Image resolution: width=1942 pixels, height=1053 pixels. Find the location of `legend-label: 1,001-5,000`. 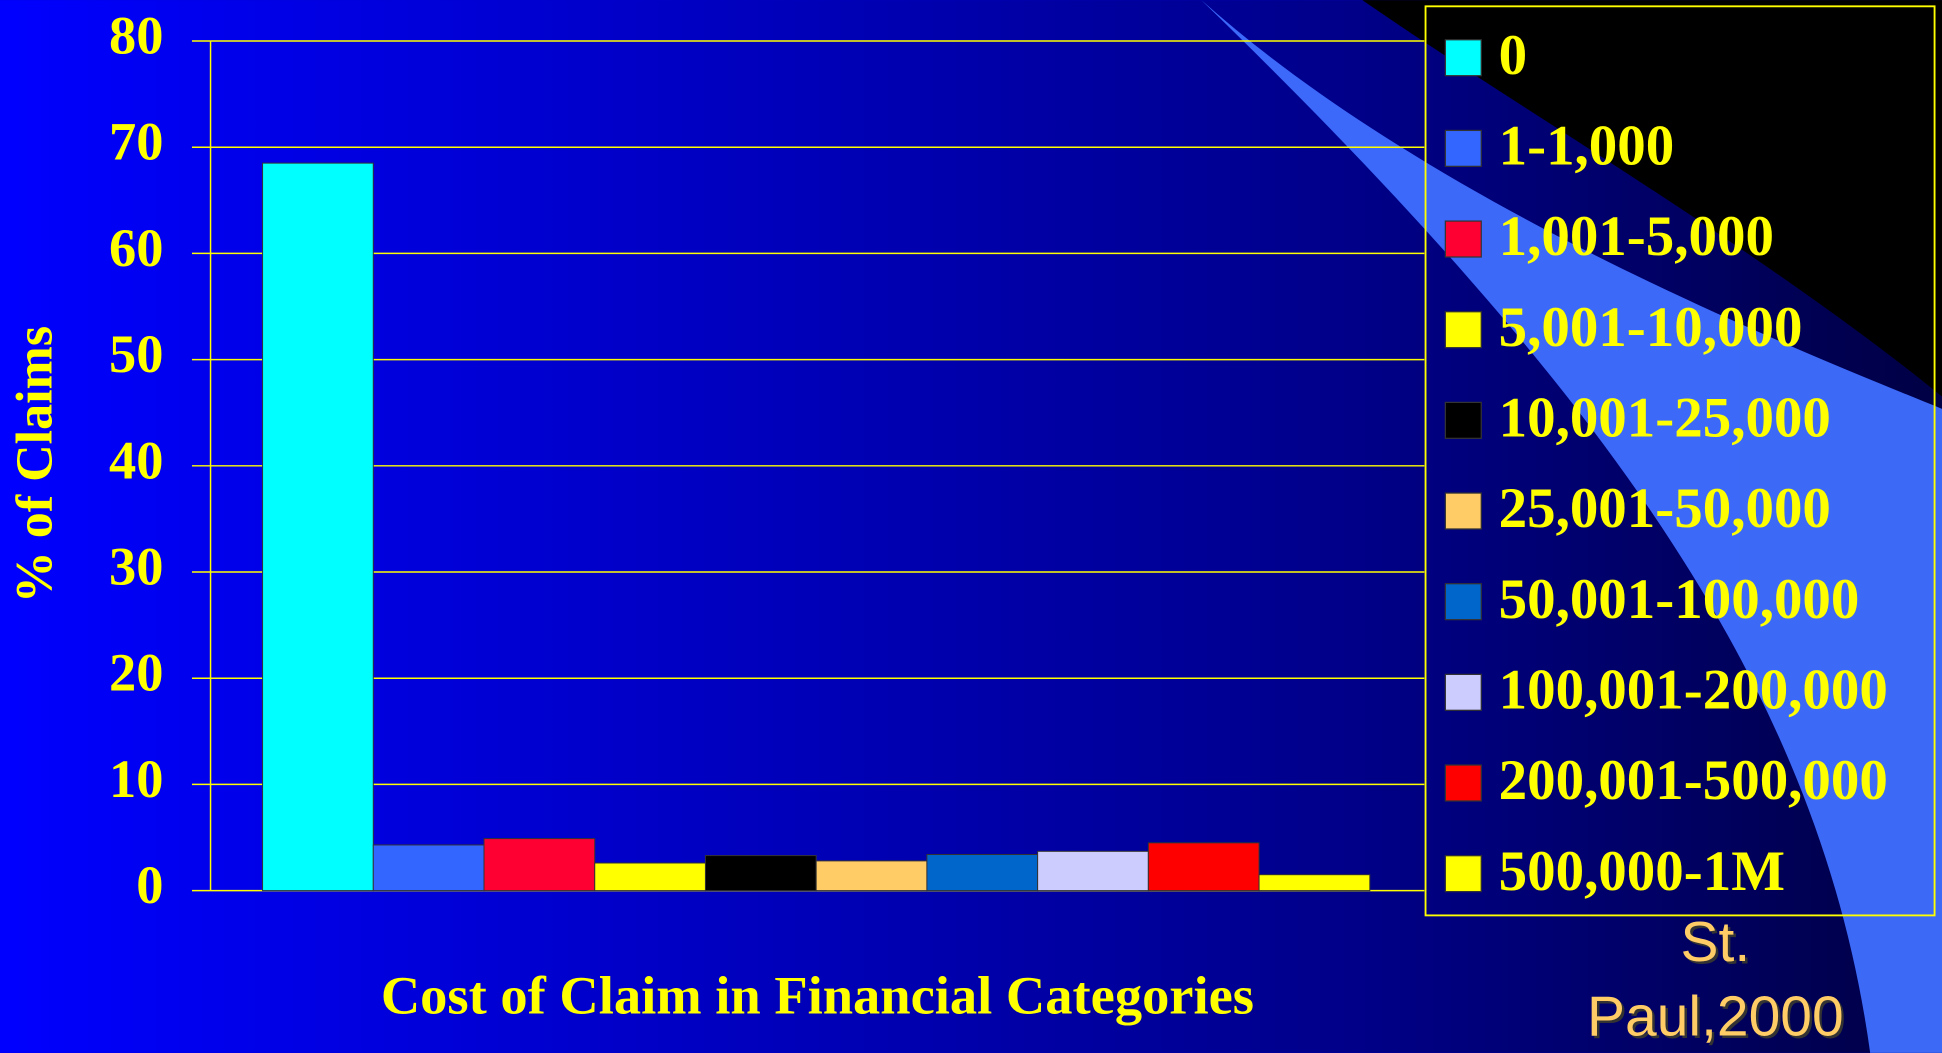

legend-label: 1,001-5,000 is located at coordinates (1636, 236).